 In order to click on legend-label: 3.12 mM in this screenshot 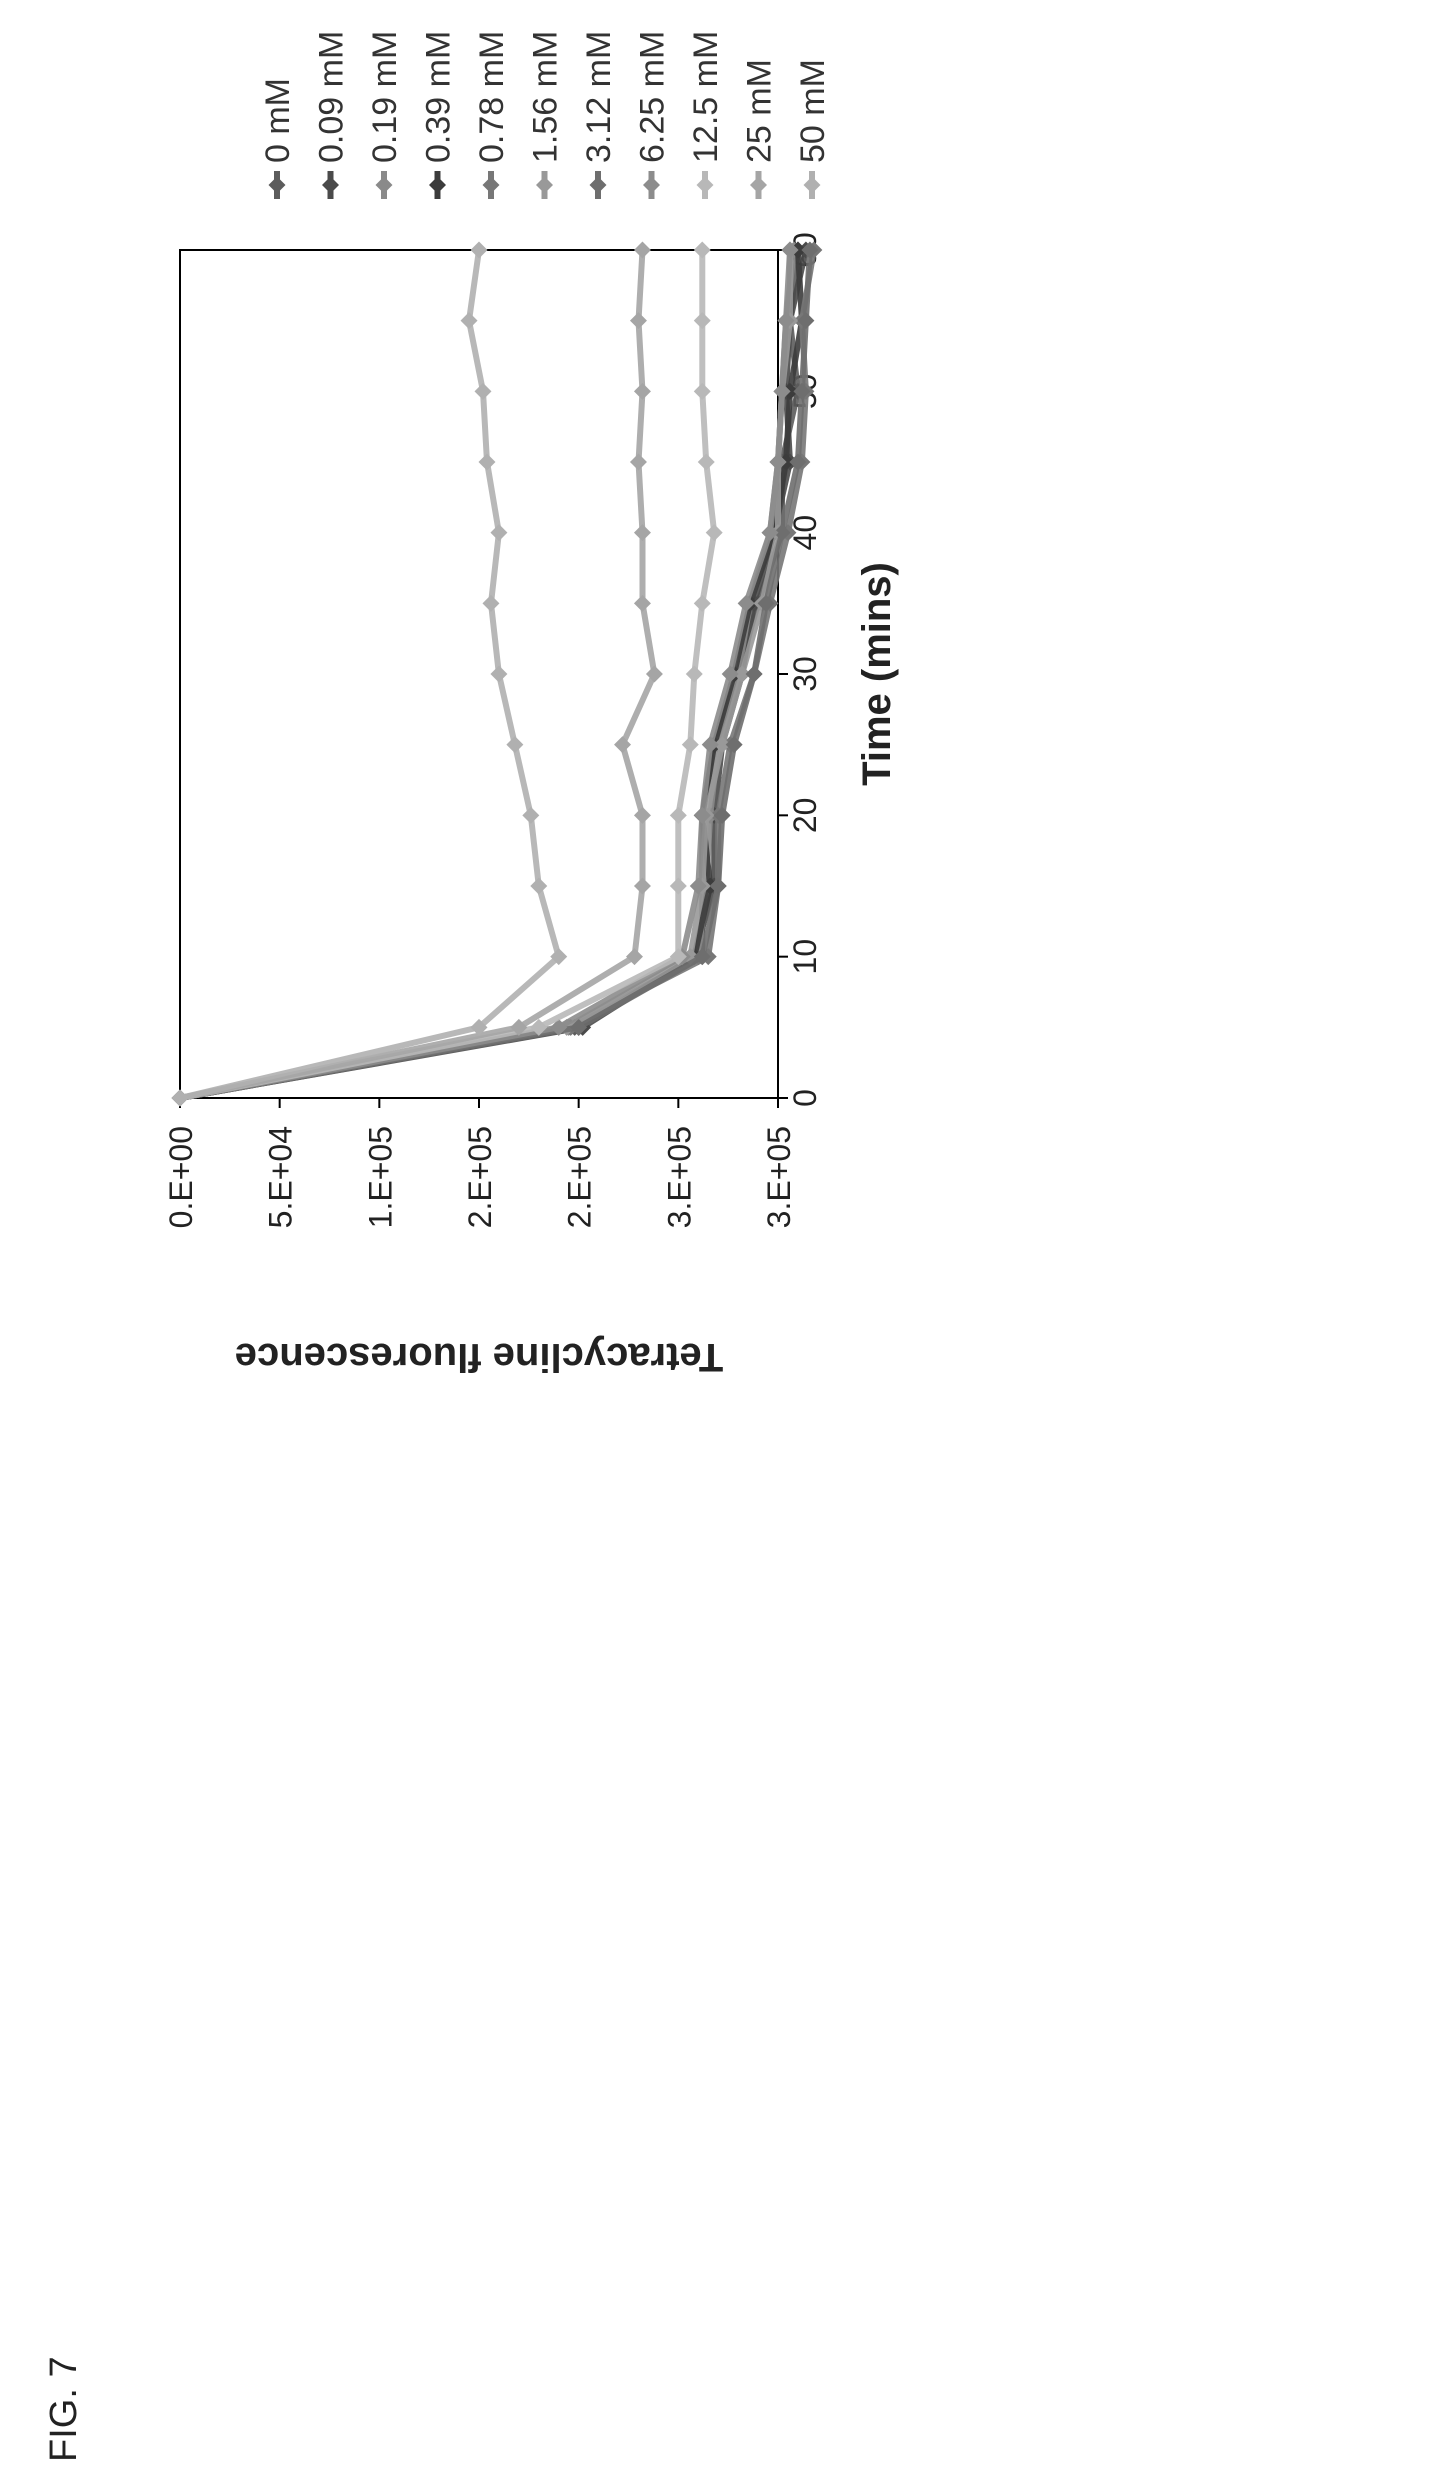, I will do `click(599, 97)`.